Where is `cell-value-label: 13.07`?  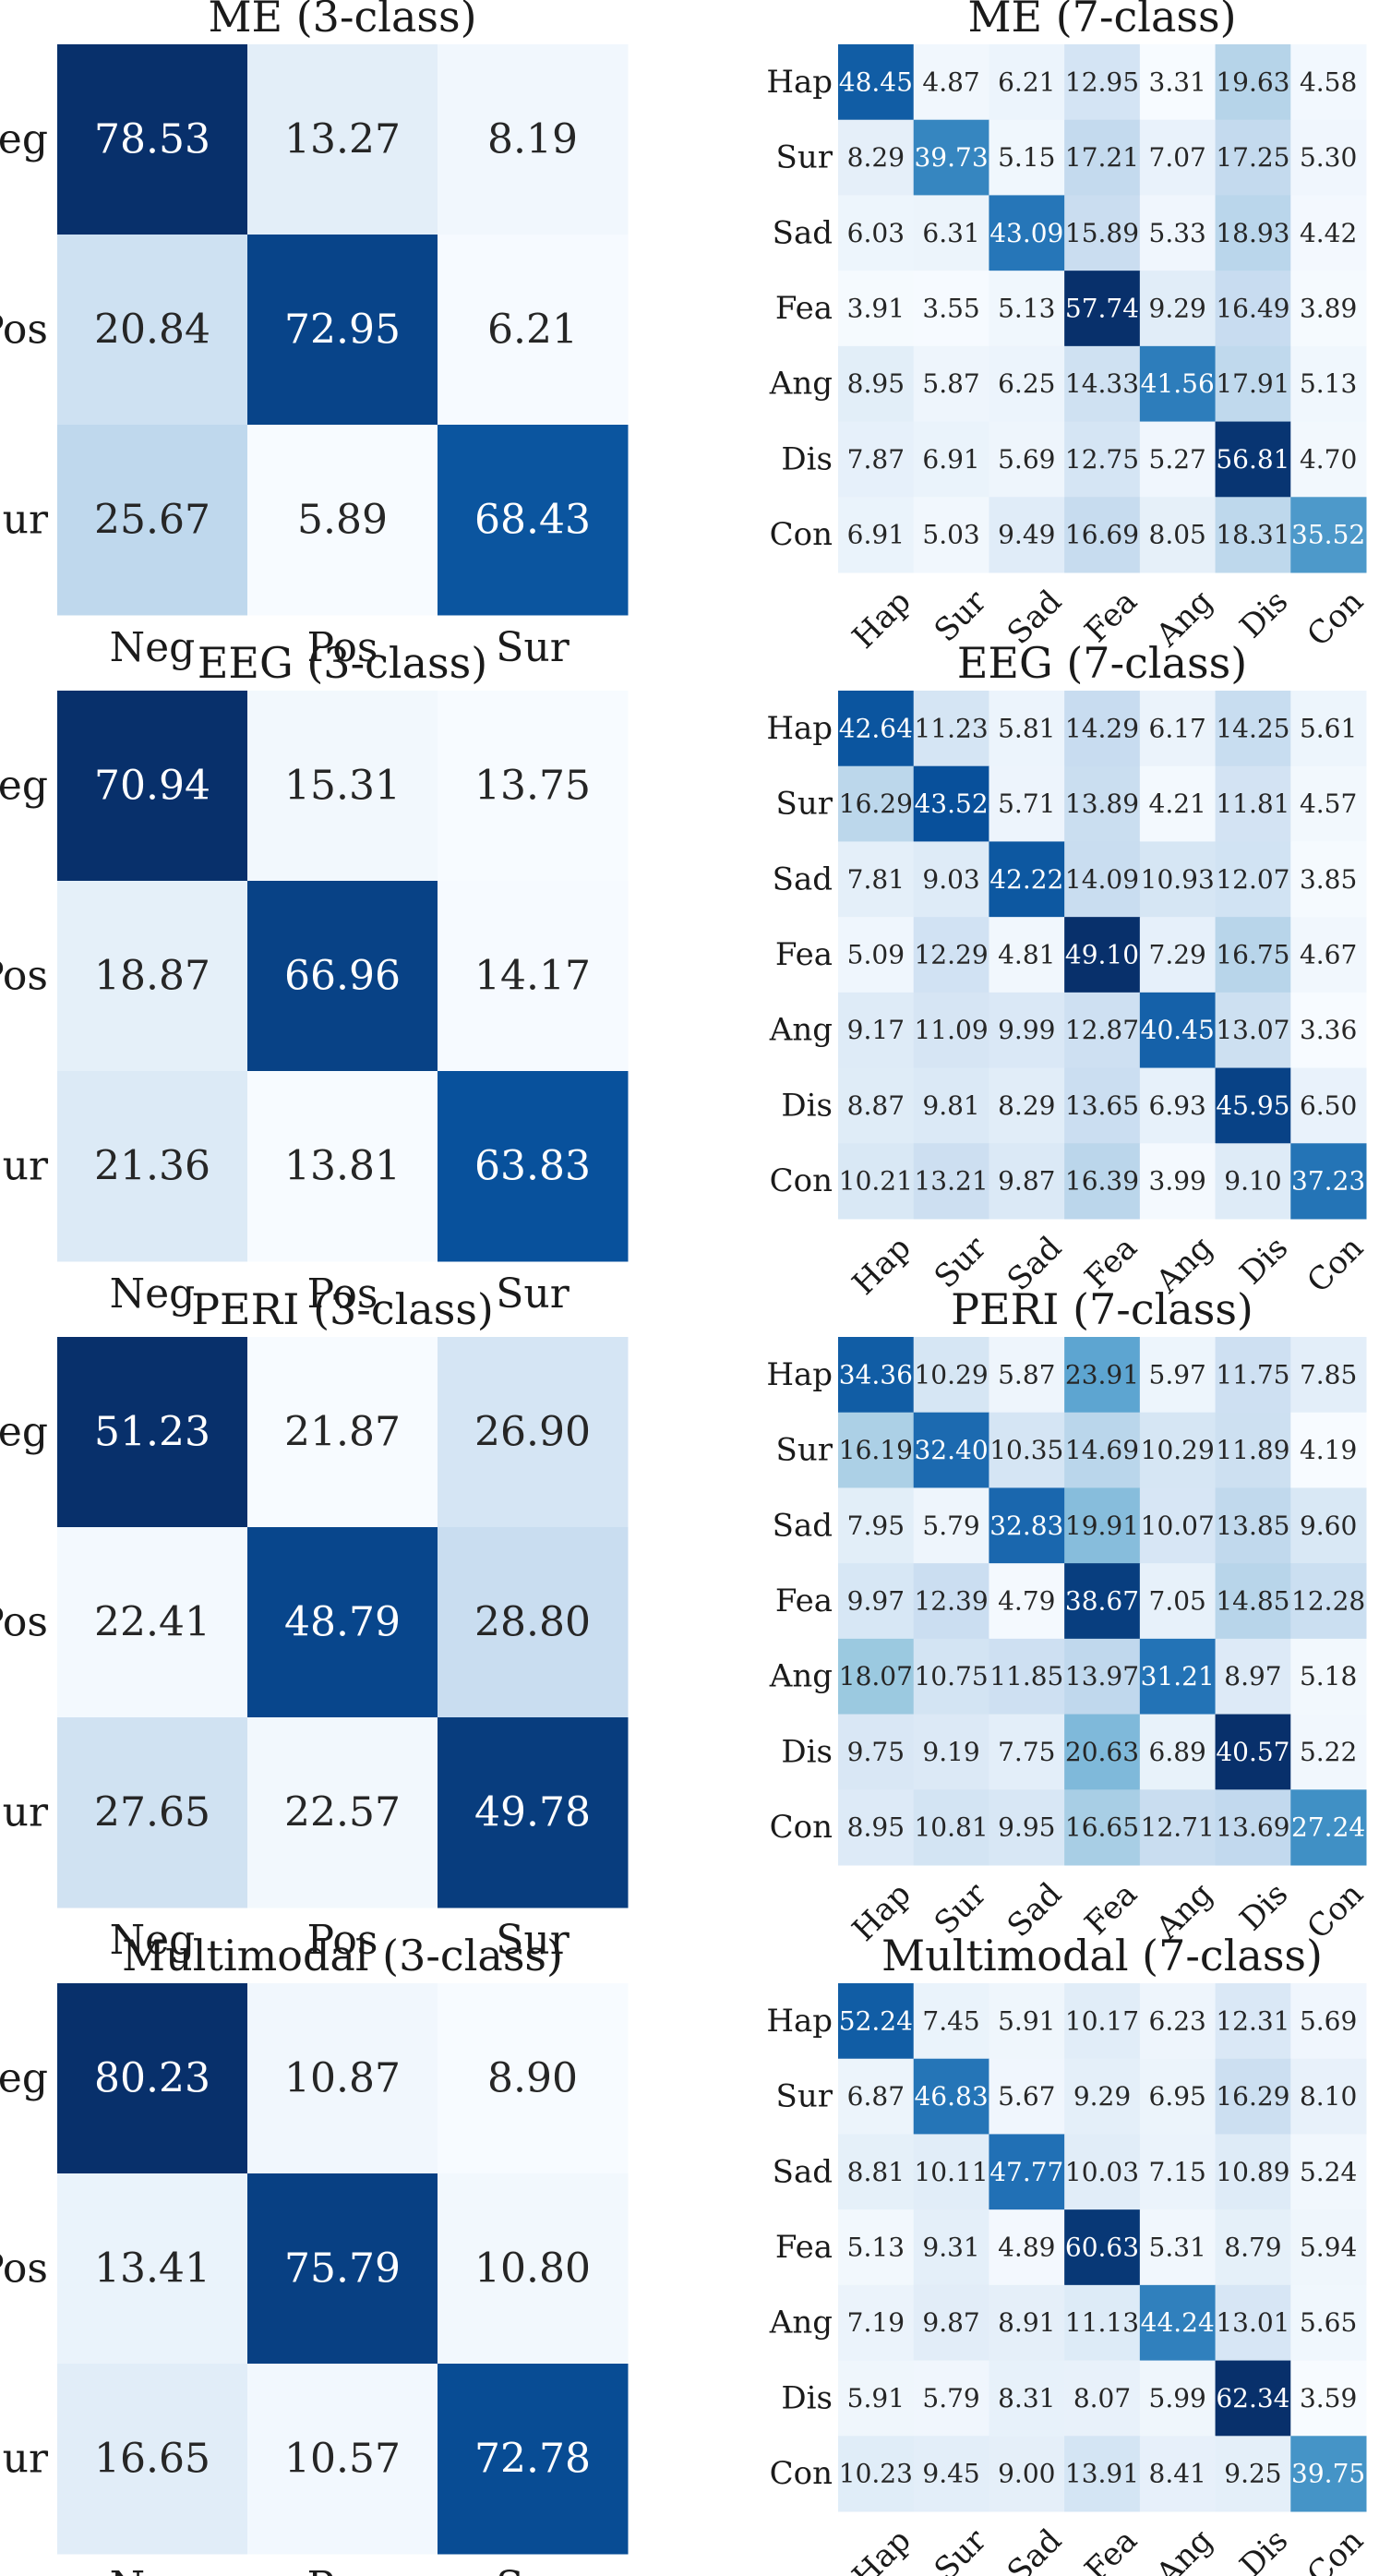 cell-value-label: 13.07 is located at coordinates (1253, 1030).